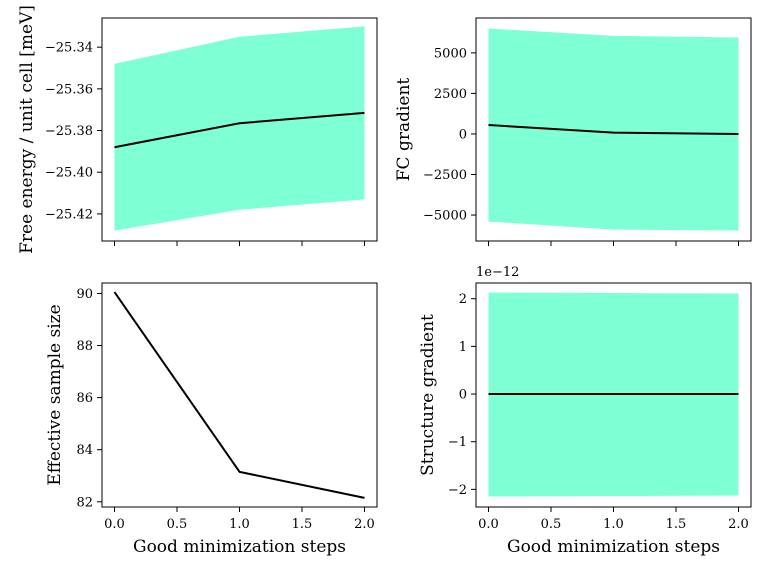 The width and height of the screenshot is (768, 576). I want to click on y-tick-label: 5000, so click(450, 53).